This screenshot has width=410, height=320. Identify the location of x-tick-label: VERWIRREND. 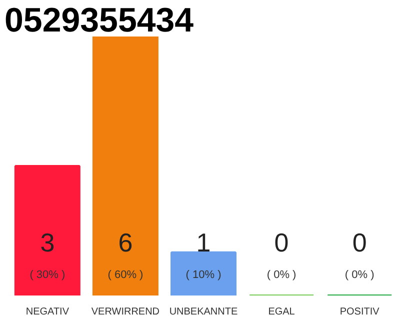
(125, 312).